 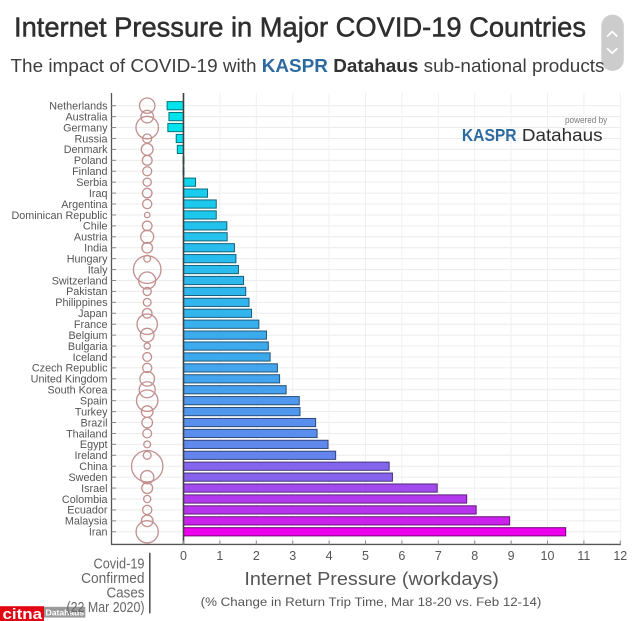 I want to click on svg-text: Serbia, so click(x=91, y=183).